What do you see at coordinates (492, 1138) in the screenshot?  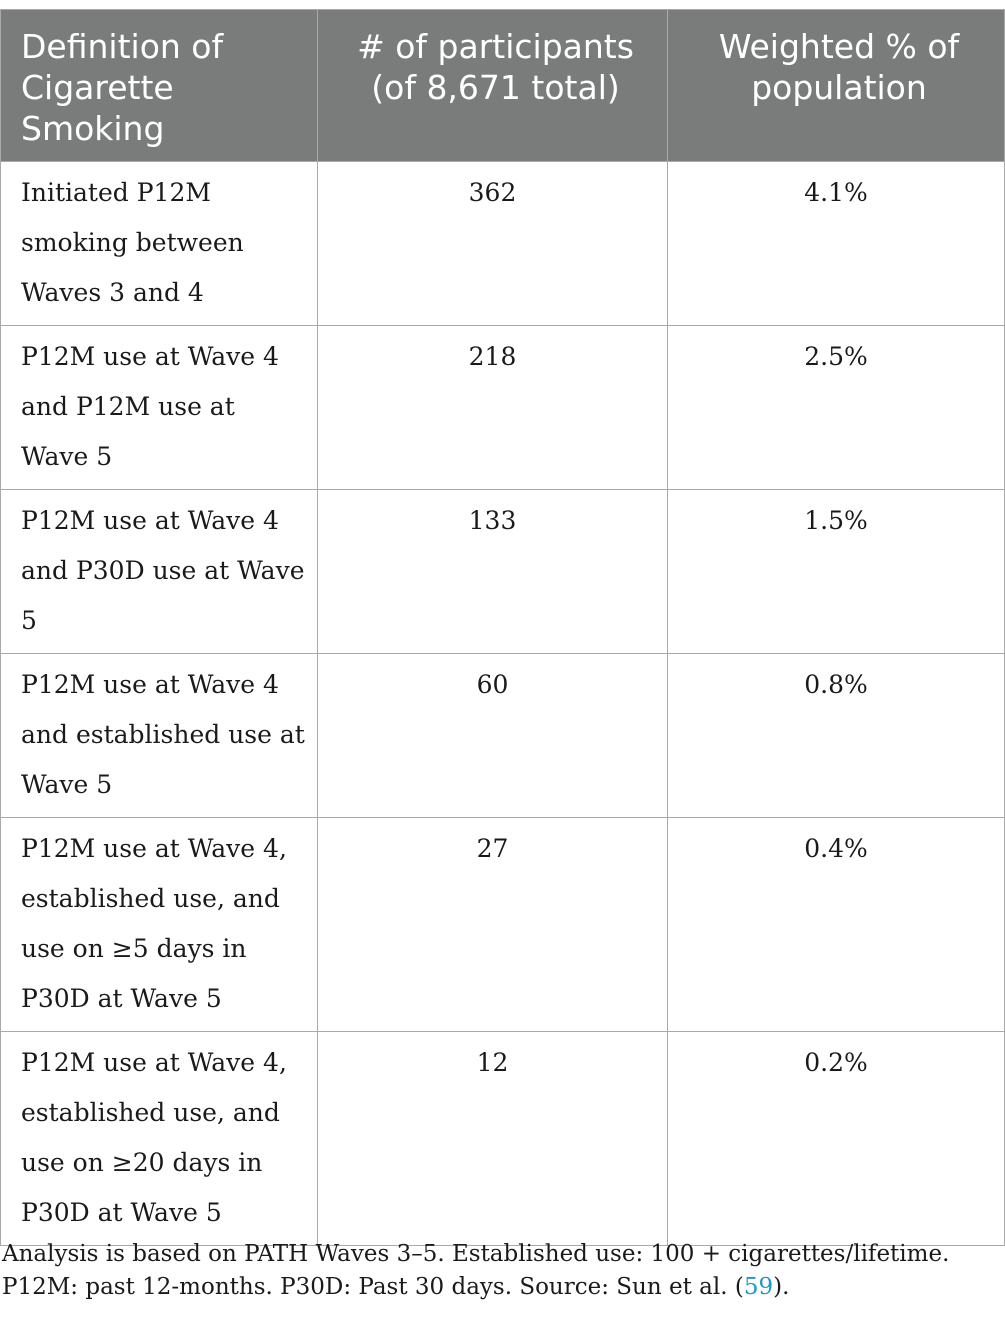 I see `cell-participants: 12` at bounding box center [492, 1138].